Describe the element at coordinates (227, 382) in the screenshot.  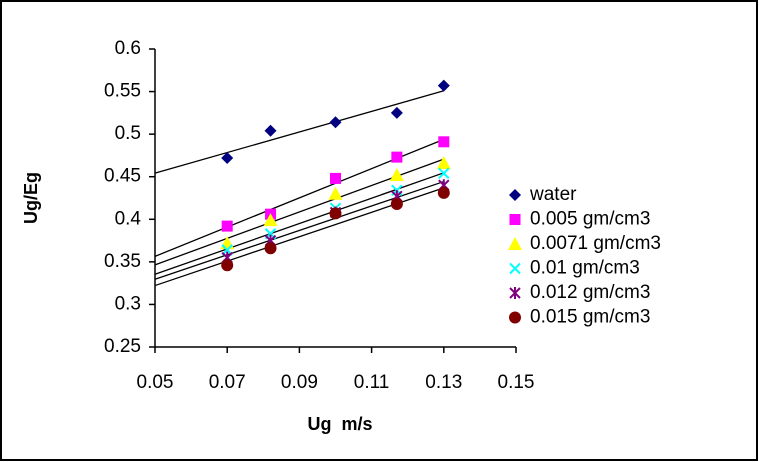
I see `x-tick-label: 0.07` at that location.